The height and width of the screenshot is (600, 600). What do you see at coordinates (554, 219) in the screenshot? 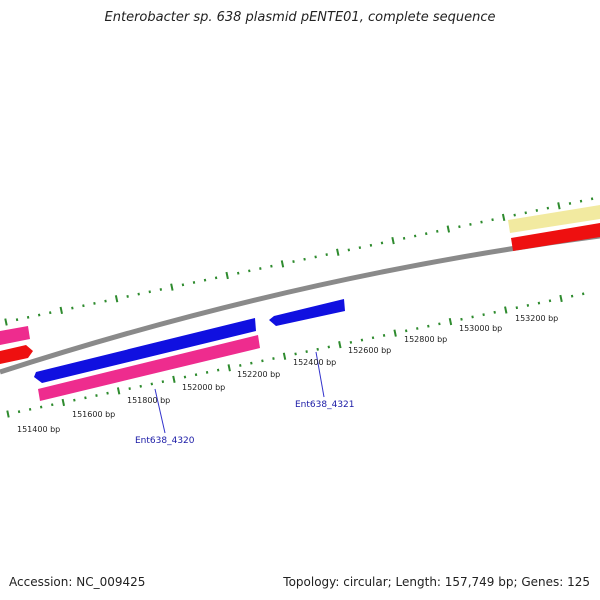
I see `gene-yellow-right` at bounding box center [554, 219].